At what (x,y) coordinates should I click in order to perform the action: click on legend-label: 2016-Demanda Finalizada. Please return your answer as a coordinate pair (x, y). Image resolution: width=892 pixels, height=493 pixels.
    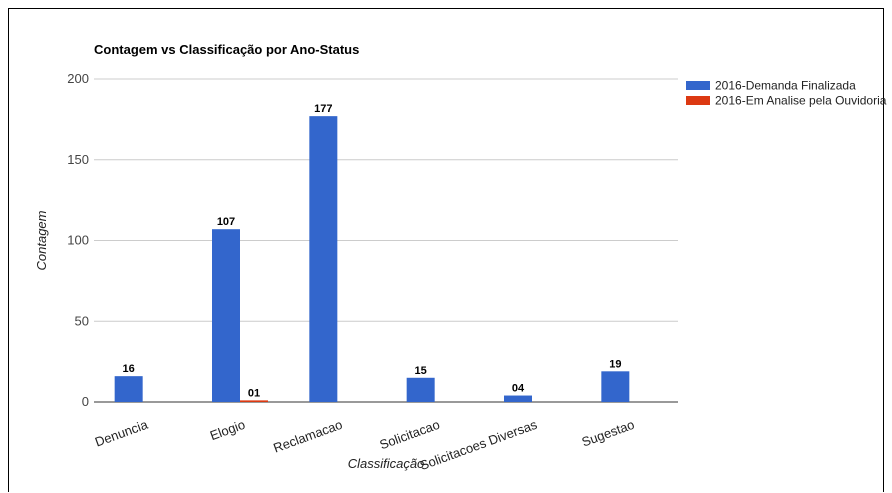
    Looking at the image, I should click on (785, 86).